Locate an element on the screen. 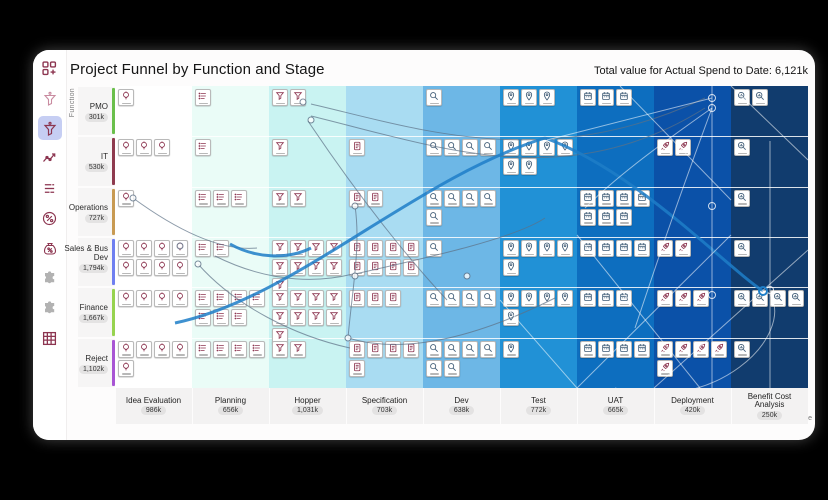  stage-footer-uat: UAT 665k is located at coordinates (615, 406).